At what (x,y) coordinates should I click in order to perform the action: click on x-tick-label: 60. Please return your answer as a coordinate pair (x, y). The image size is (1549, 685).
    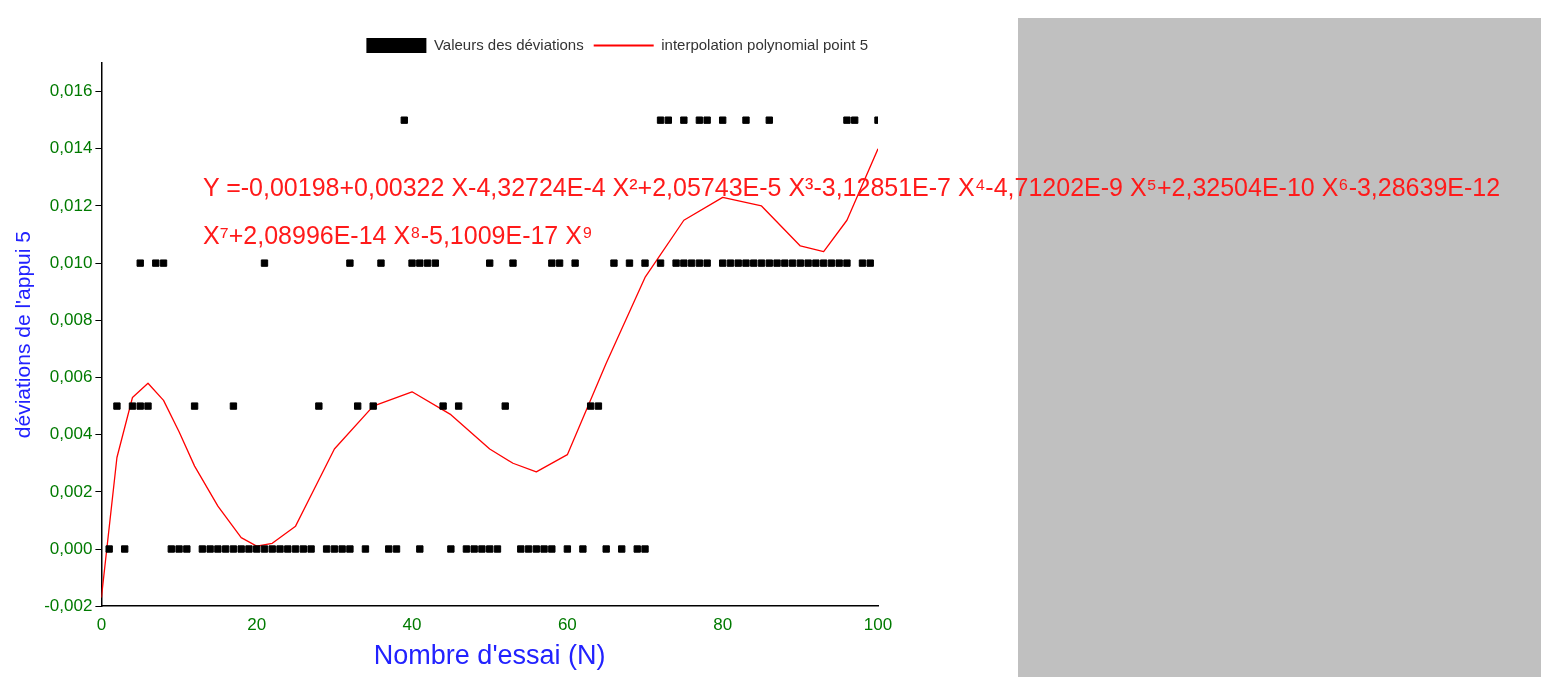
    Looking at the image, I should click on (567, 625).